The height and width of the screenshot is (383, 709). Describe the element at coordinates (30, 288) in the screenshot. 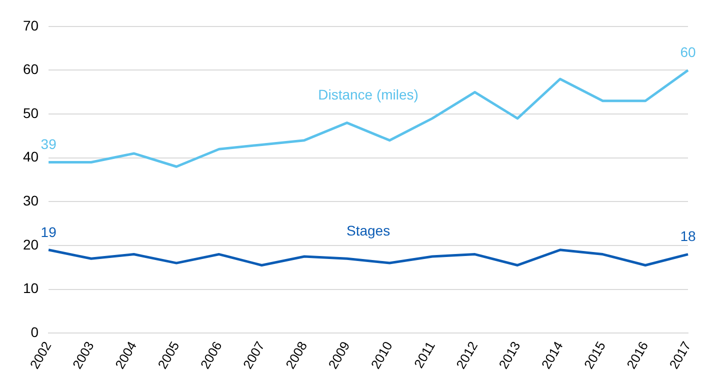

I see `y-tick-label: 10` at that location.